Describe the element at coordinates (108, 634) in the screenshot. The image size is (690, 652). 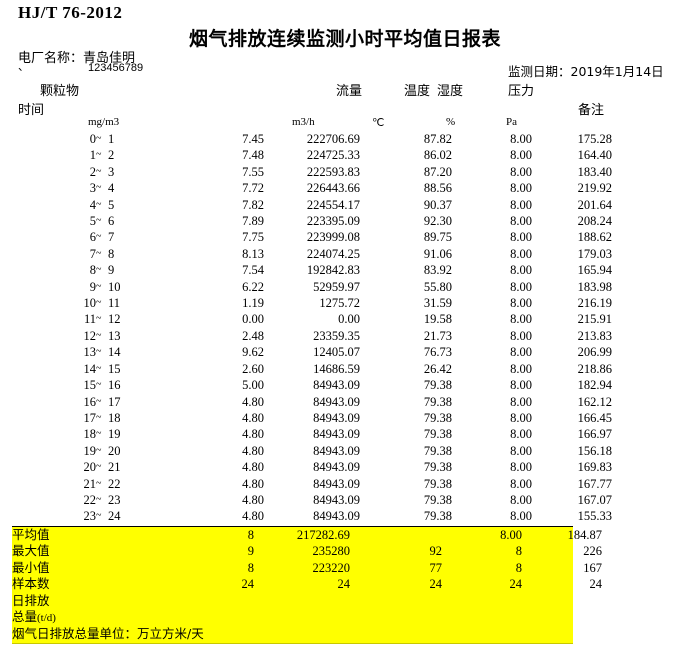
I see `footnote: 烟气日排放总量单位：万立方米/天` at that location.